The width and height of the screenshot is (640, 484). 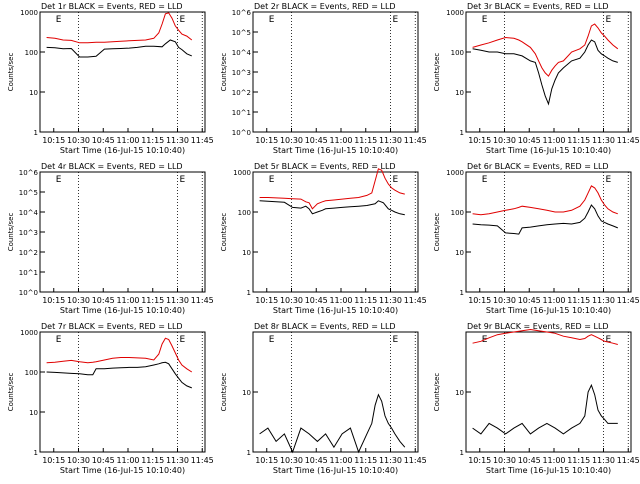 What do you see at coordinates (28, 293) in the screenshot?
I see `y-tick-label: 10^0` at bounding box center [28, 293].